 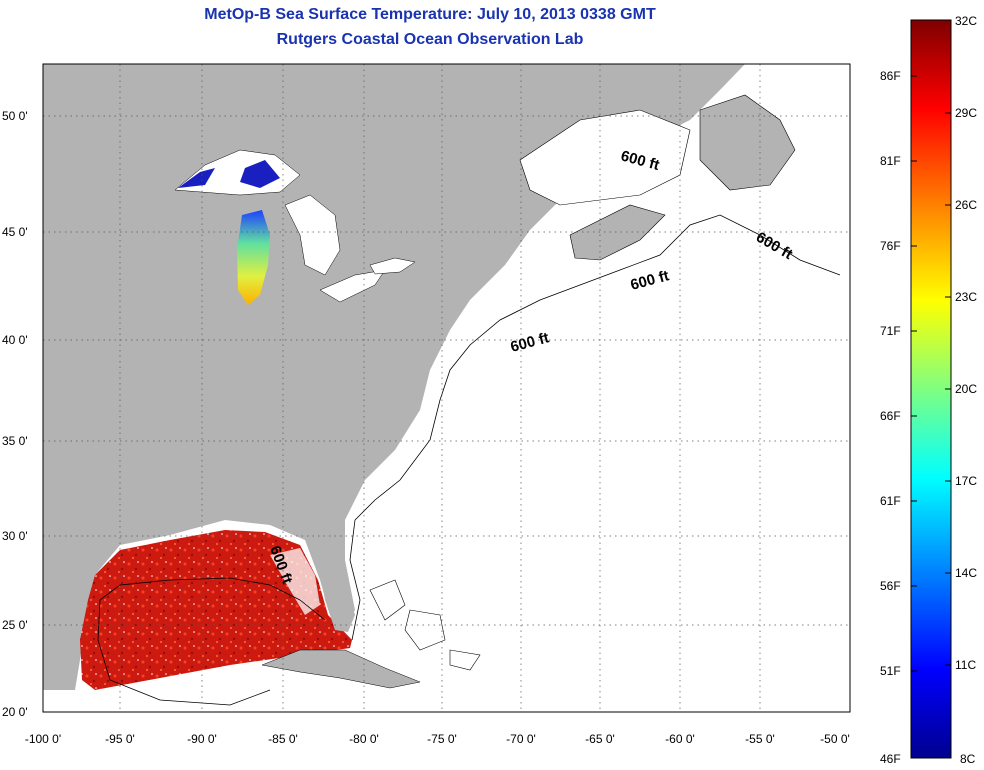 I want to click on lake-superior, so click(x=237, y=172).